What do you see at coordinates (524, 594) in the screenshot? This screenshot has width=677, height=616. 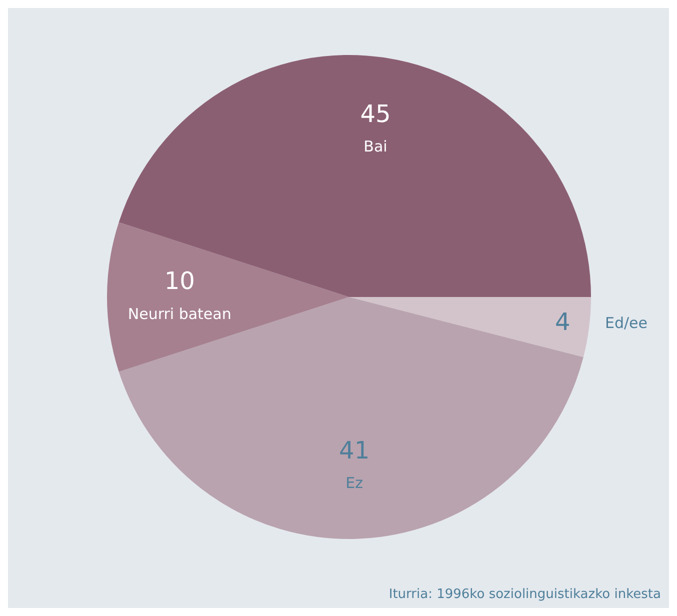 I see `text: Iturria: 1996ko soziolinguistikazko inkesta` at bounding box center [524, 594].